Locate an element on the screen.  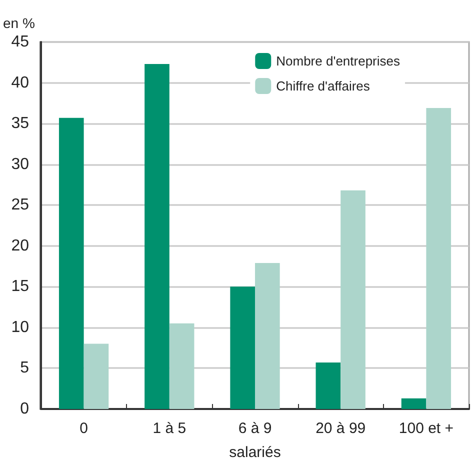
y-tick-label: 25 is located at coordinates (20, 205).